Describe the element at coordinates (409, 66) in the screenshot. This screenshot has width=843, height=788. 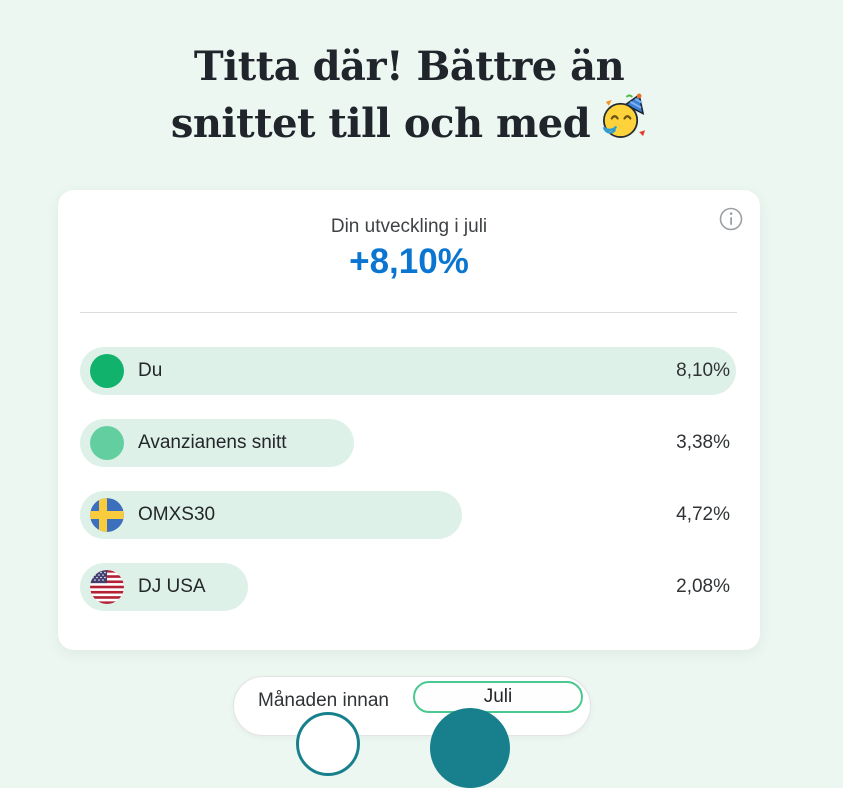
I see `page-title-line1: Titta där! Bättre än` at that location.